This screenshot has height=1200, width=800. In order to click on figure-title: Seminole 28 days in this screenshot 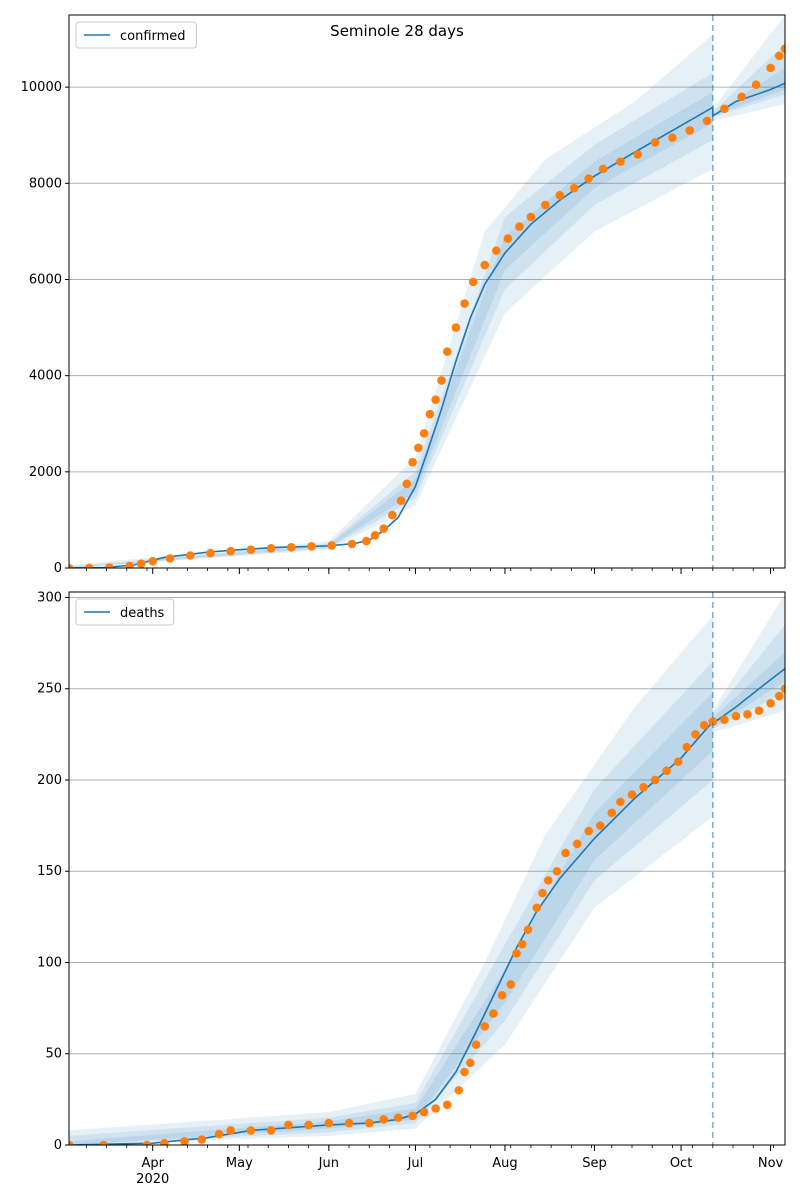, I will do `click(397, 31)`.